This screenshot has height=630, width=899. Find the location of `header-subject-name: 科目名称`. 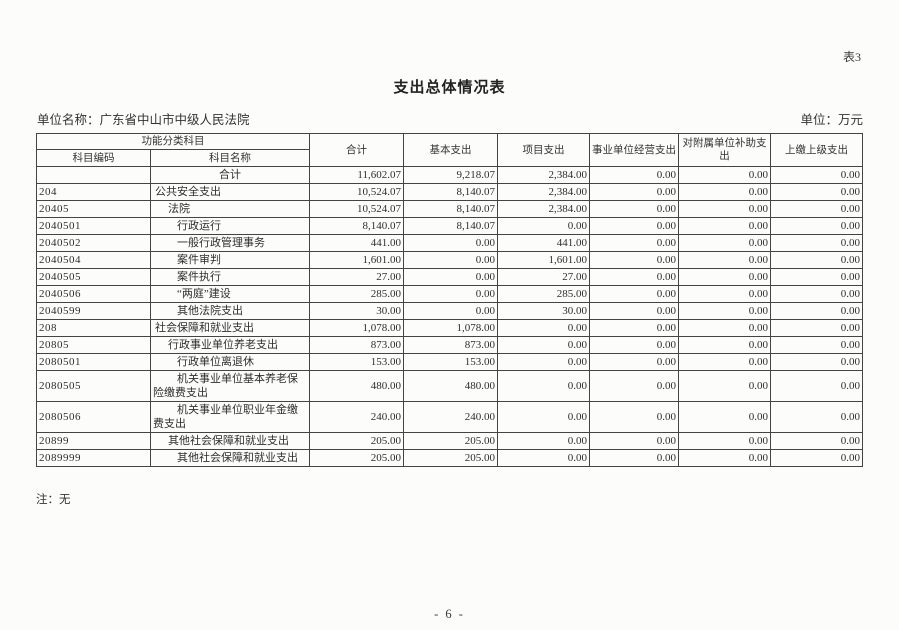

header-subject-name: 科目名称 is located at coordinates (230, 158).